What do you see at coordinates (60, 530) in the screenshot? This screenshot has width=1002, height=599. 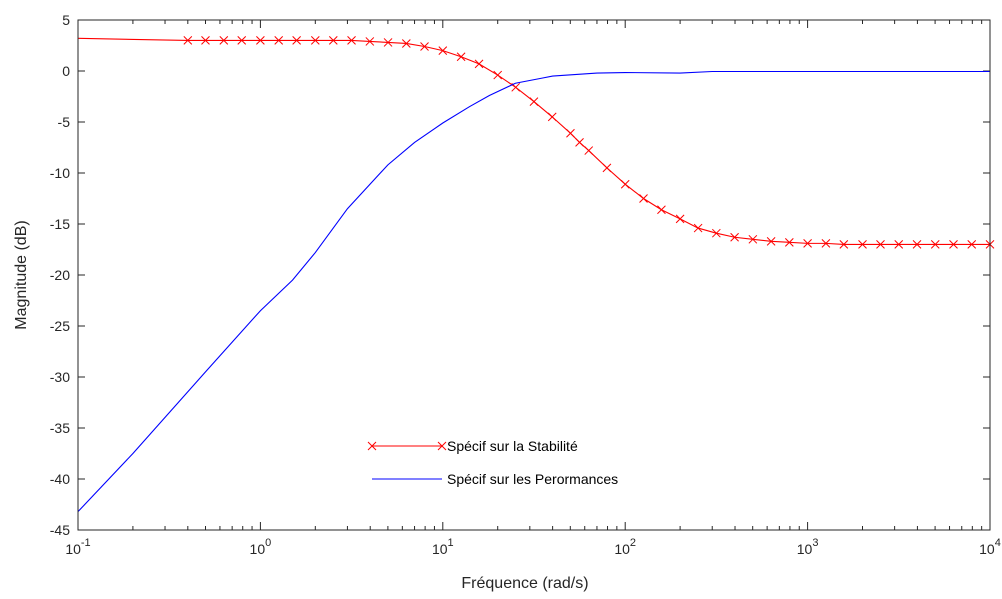 I see `y-tick-label: -45` at bounding box center [60, 530].